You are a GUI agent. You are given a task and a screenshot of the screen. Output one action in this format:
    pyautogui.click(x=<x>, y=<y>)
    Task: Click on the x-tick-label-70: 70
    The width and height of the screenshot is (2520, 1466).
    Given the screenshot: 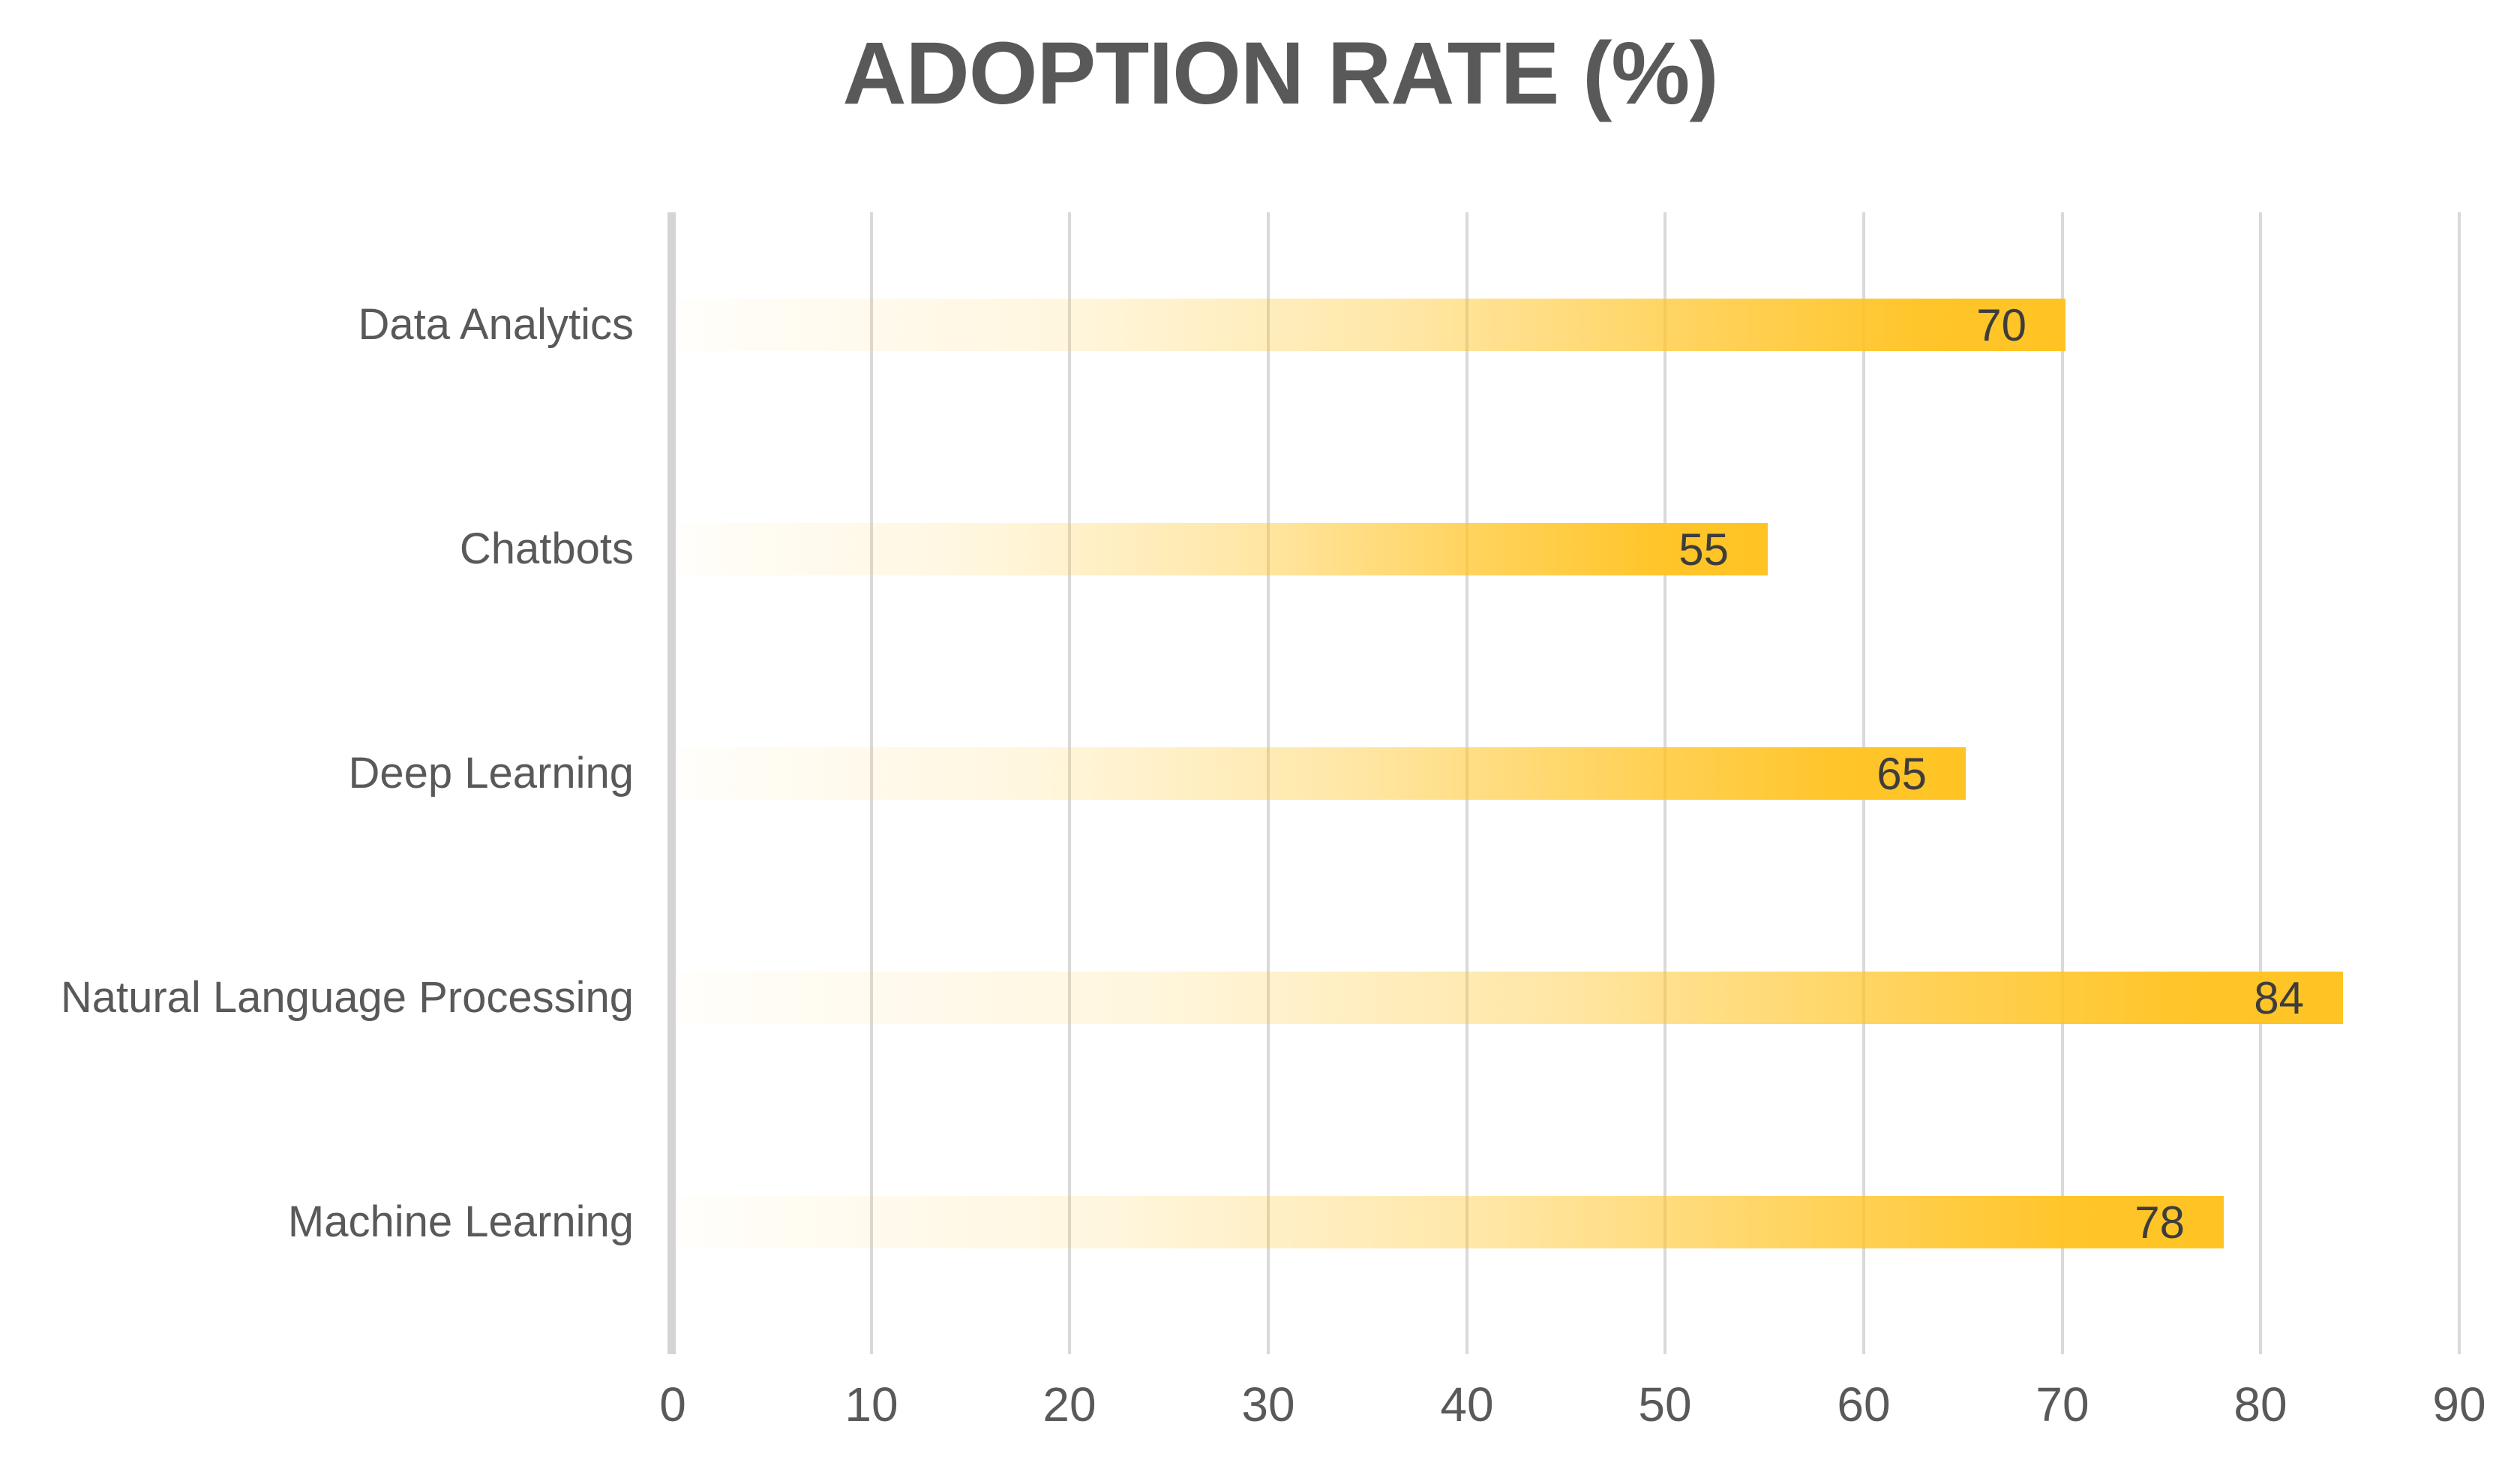 What is the action you would take?
    pyautogui.click(x=2063, y=1404)
    